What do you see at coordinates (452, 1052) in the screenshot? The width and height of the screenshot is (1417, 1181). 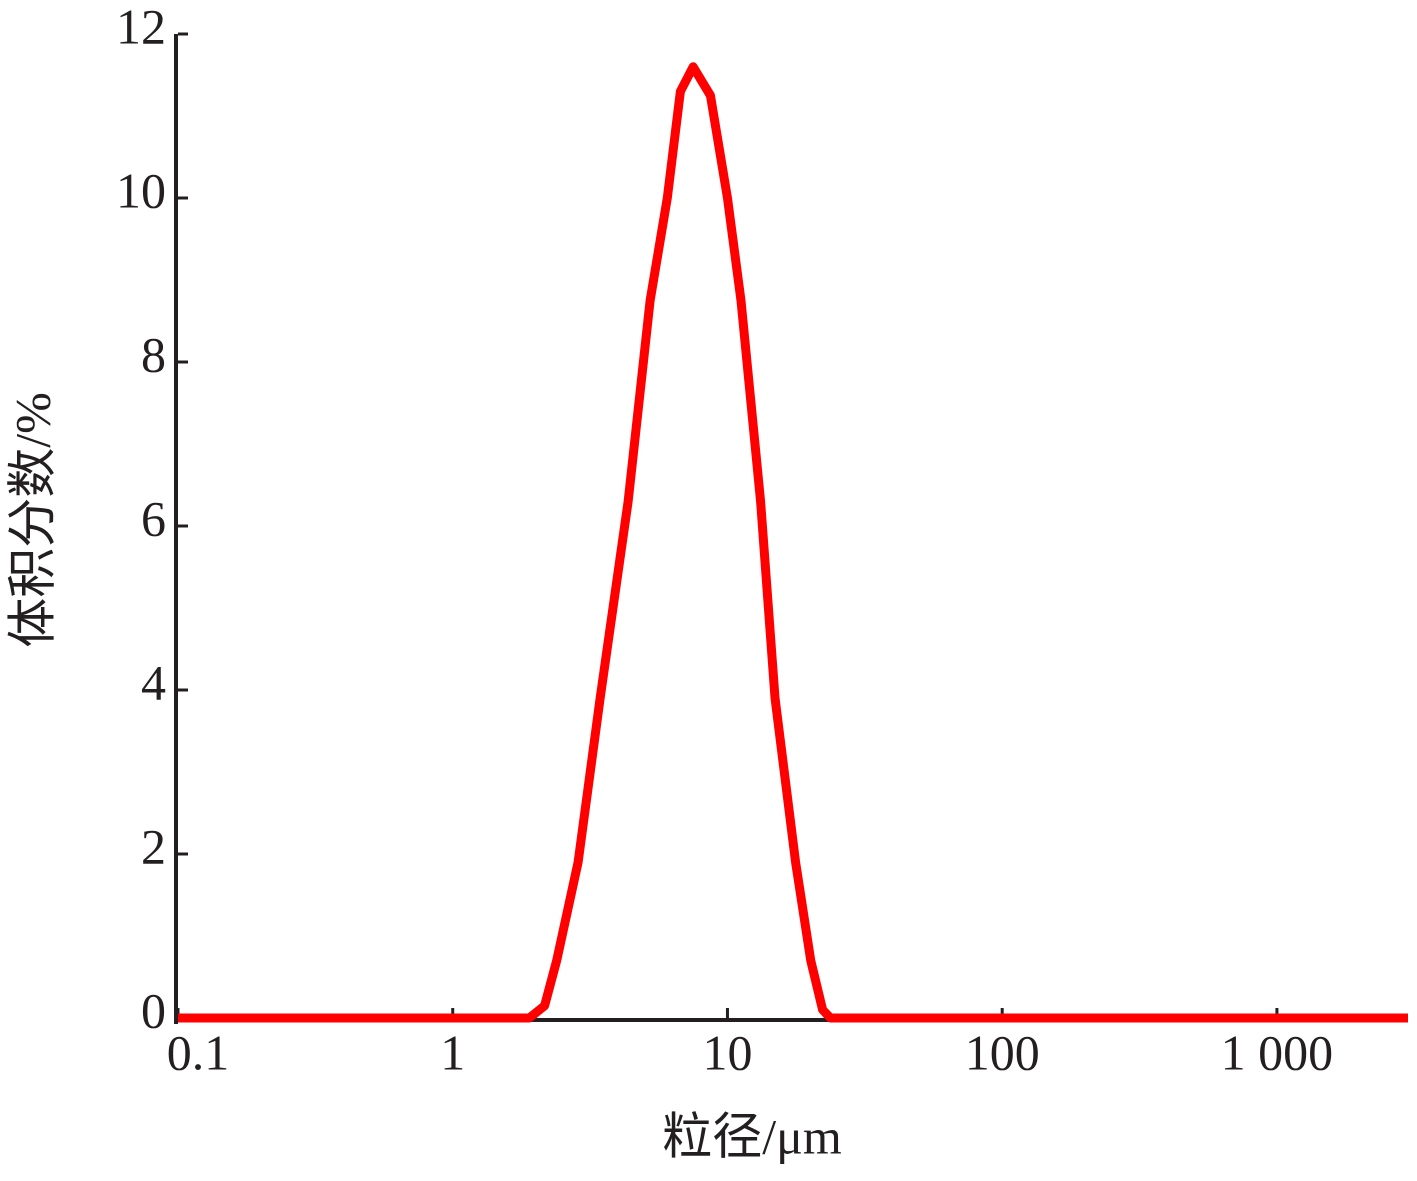 I see `x-tick-label: 1` at bounding box center [452, 1052].